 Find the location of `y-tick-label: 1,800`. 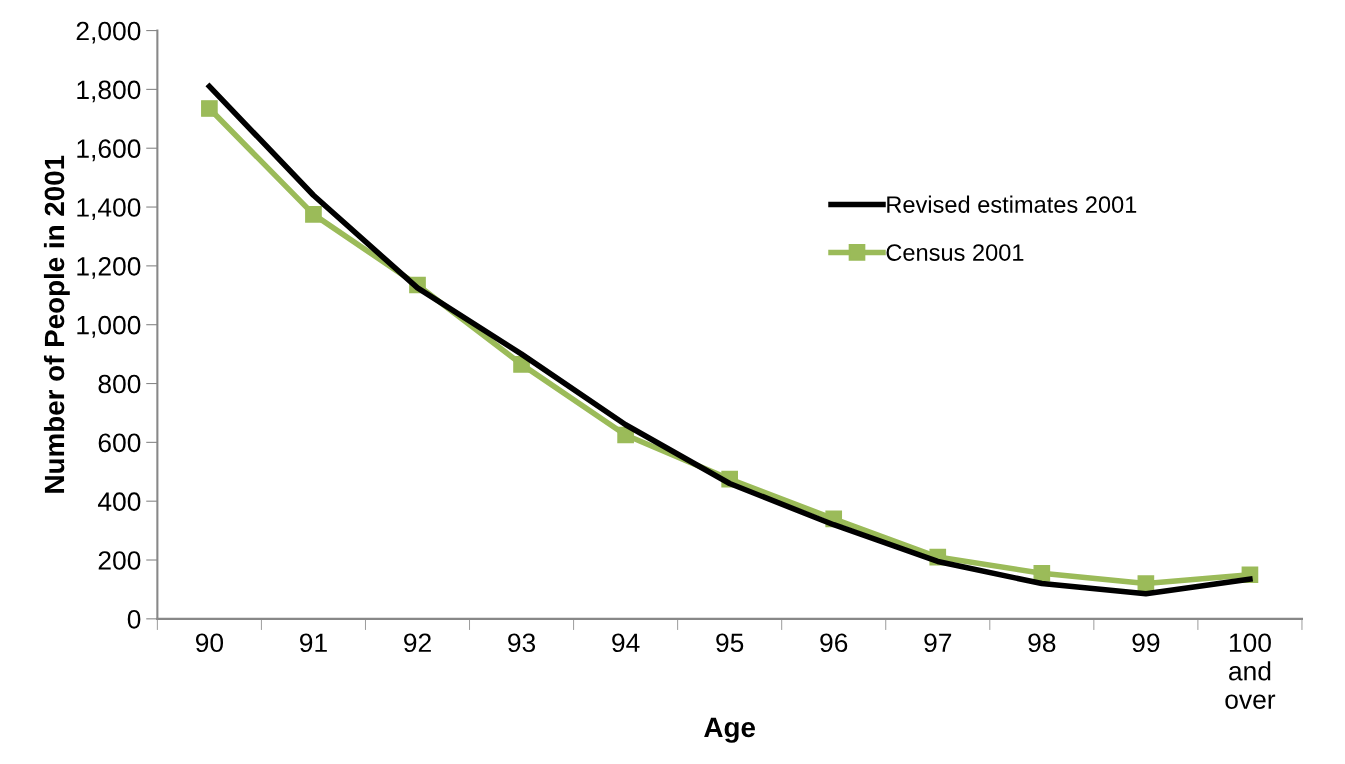

y-tick-label: 1,800 is located at coordinates (109, 91).